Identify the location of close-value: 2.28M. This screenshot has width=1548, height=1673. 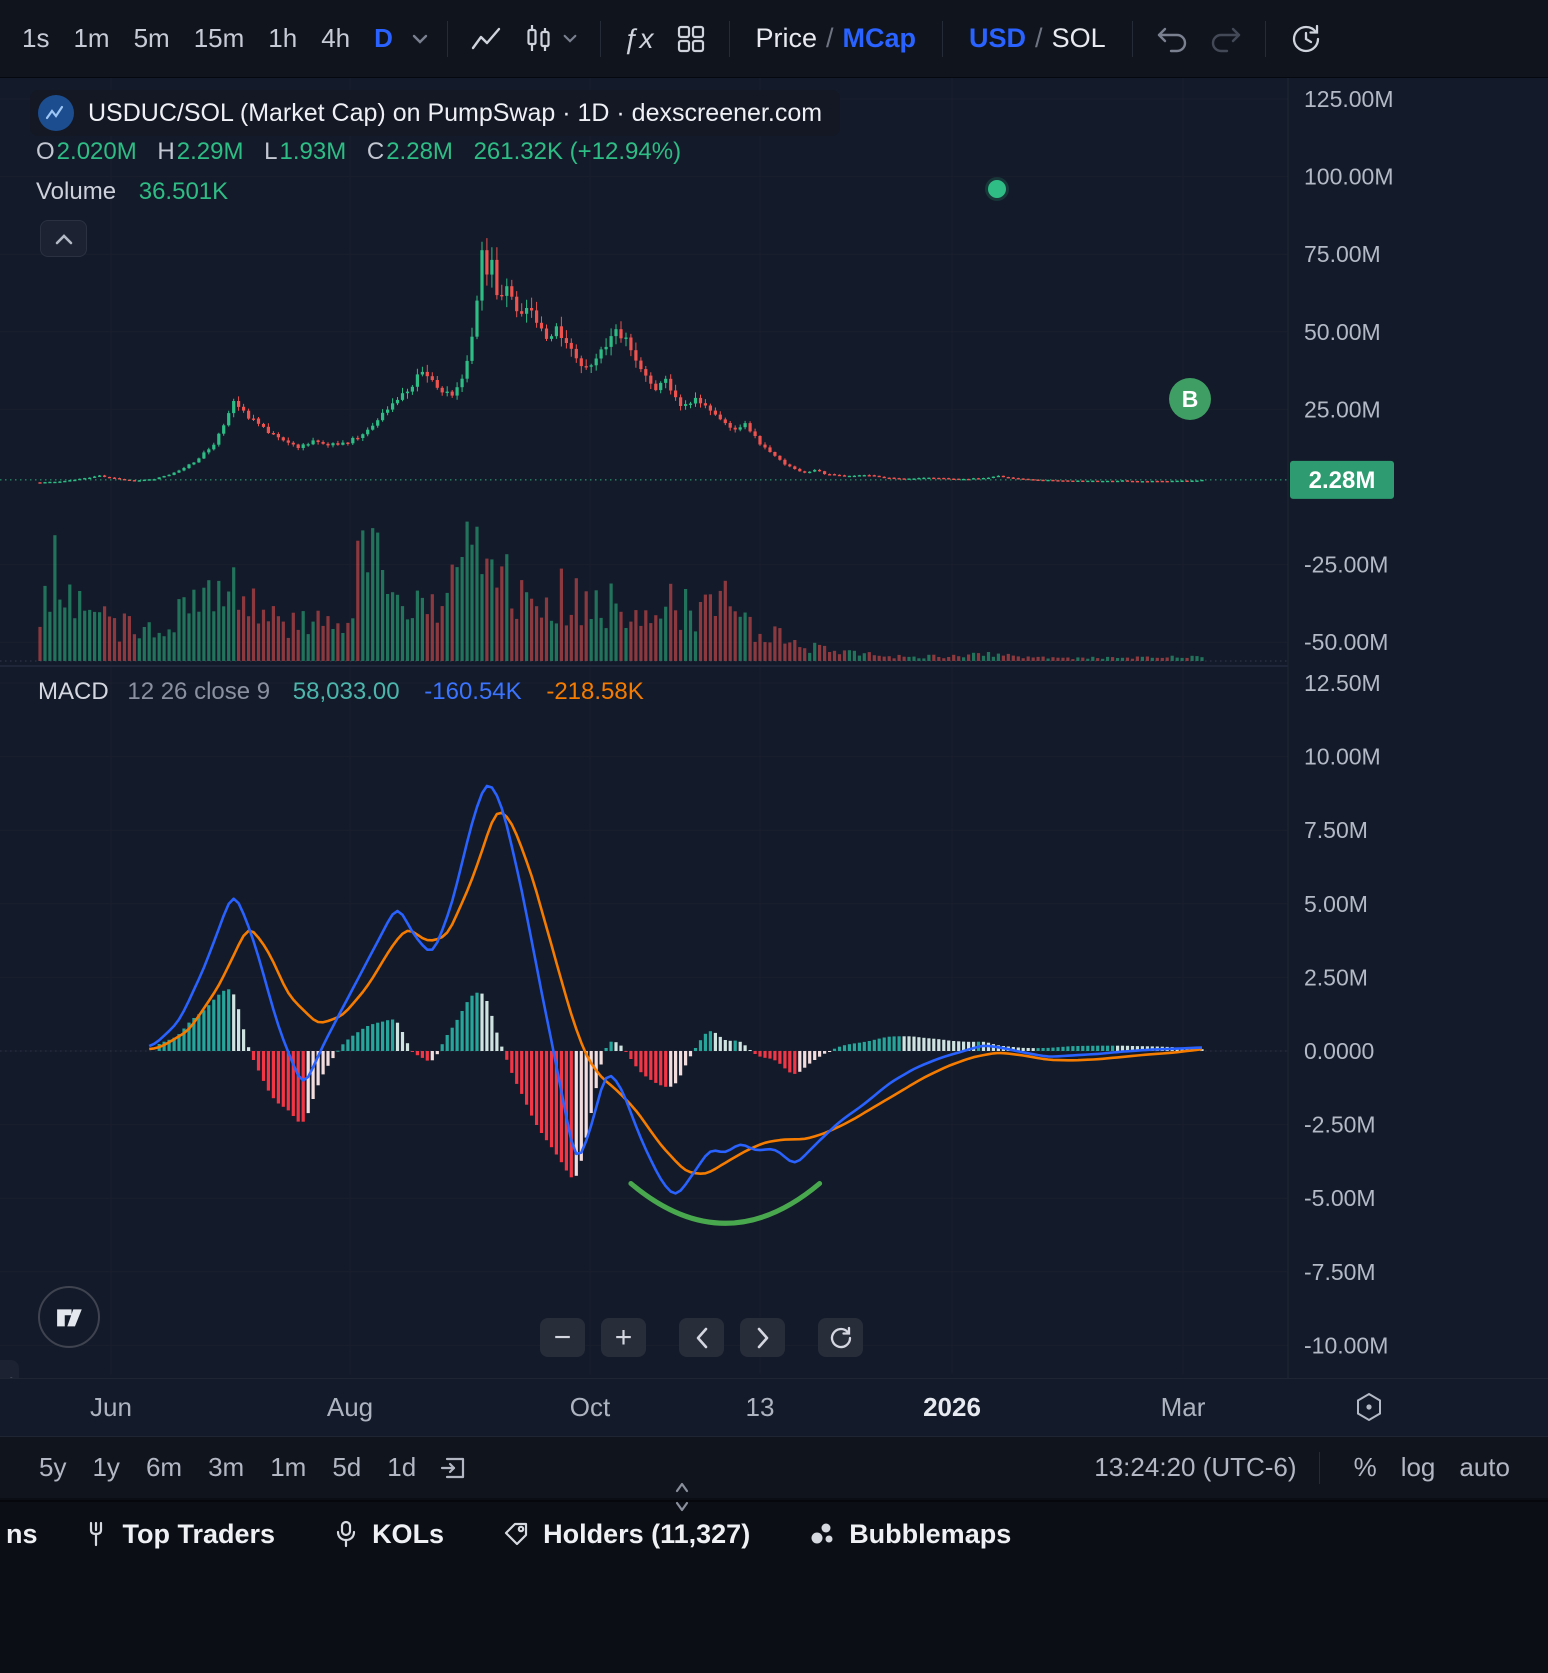
(419, 151).